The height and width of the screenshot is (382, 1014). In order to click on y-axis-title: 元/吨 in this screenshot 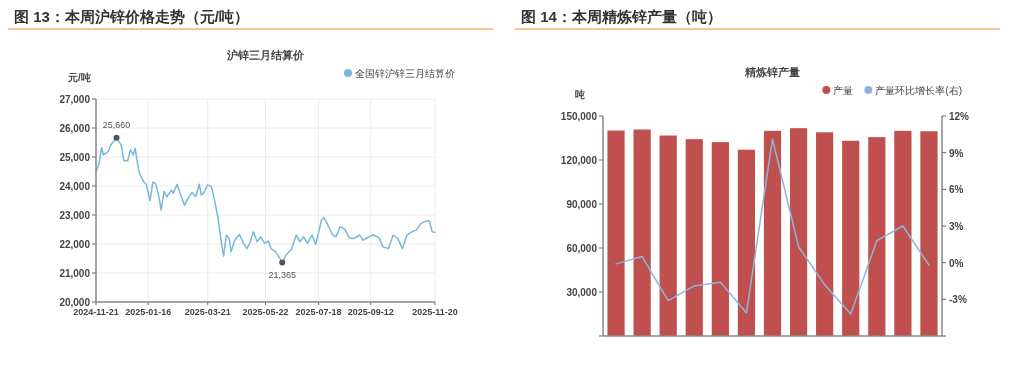, I will do `click(79, 77)`.